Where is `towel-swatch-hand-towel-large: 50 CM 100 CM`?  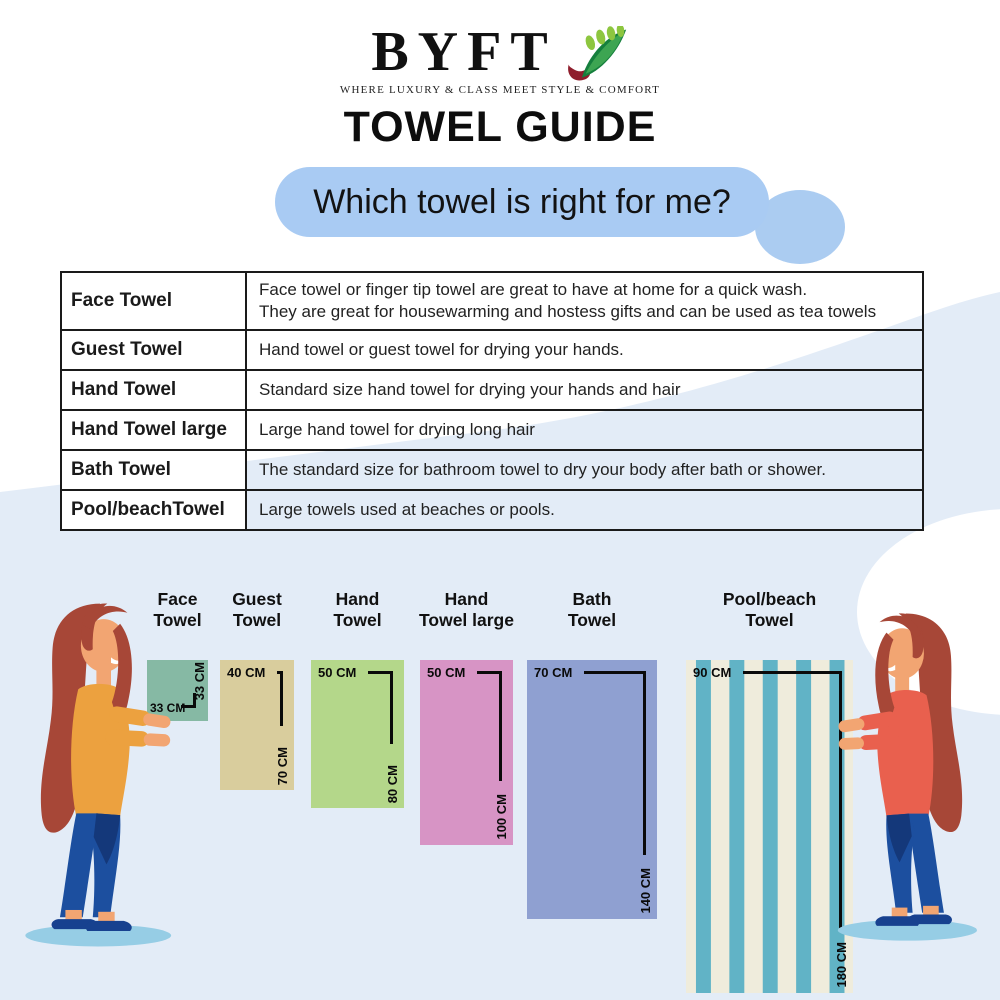 towel-swatch-hand-towel-large: 50 CM 100 CM is located at coordinates (466, 752).